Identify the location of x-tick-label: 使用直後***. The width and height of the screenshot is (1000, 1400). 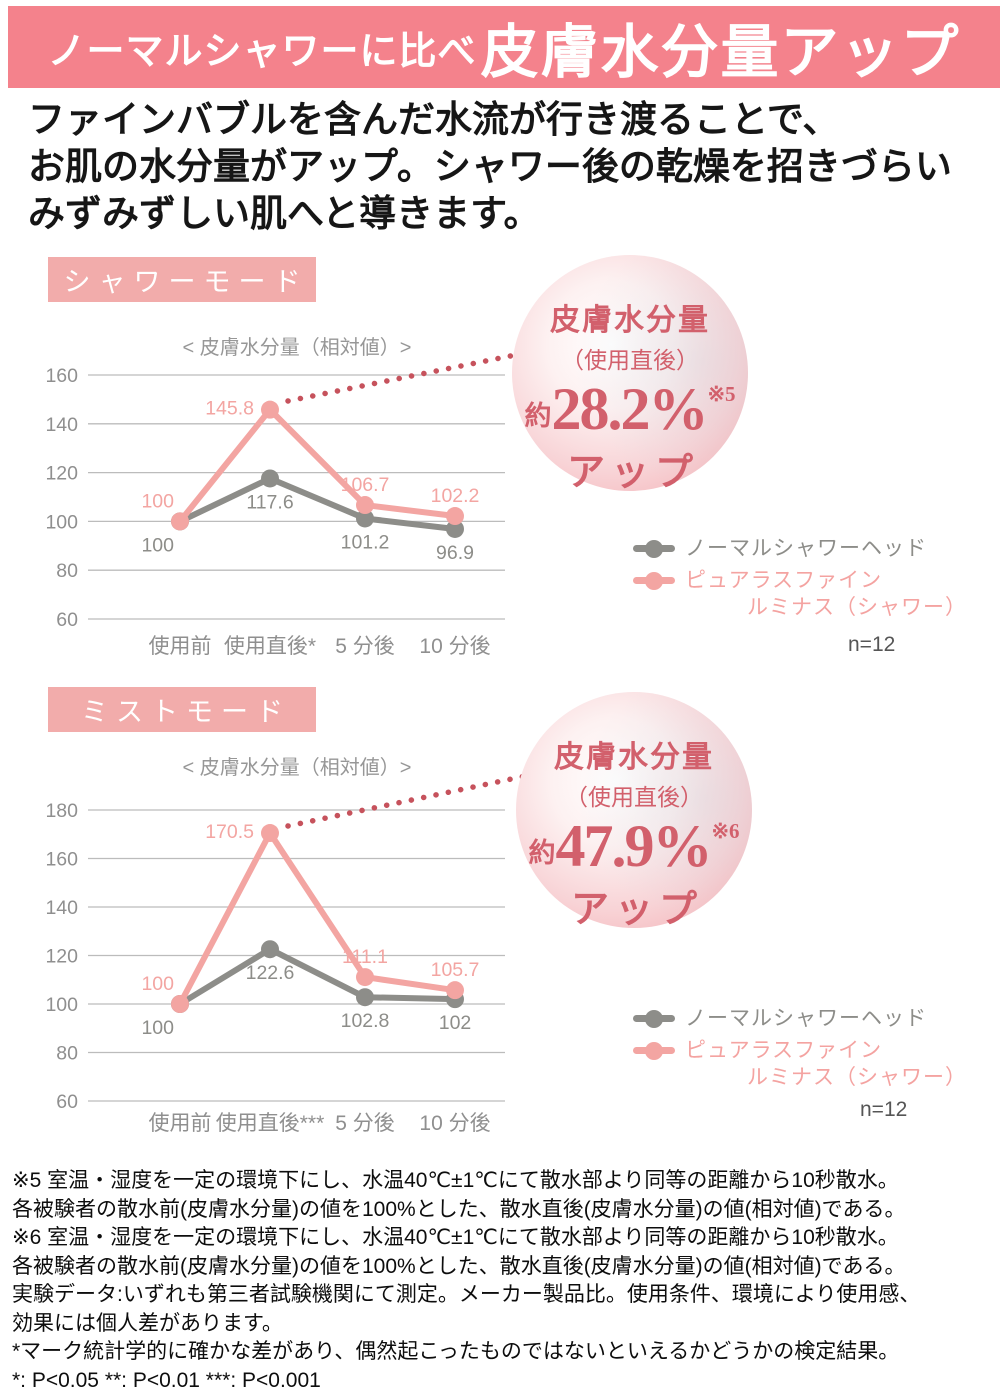
(270, 1123).